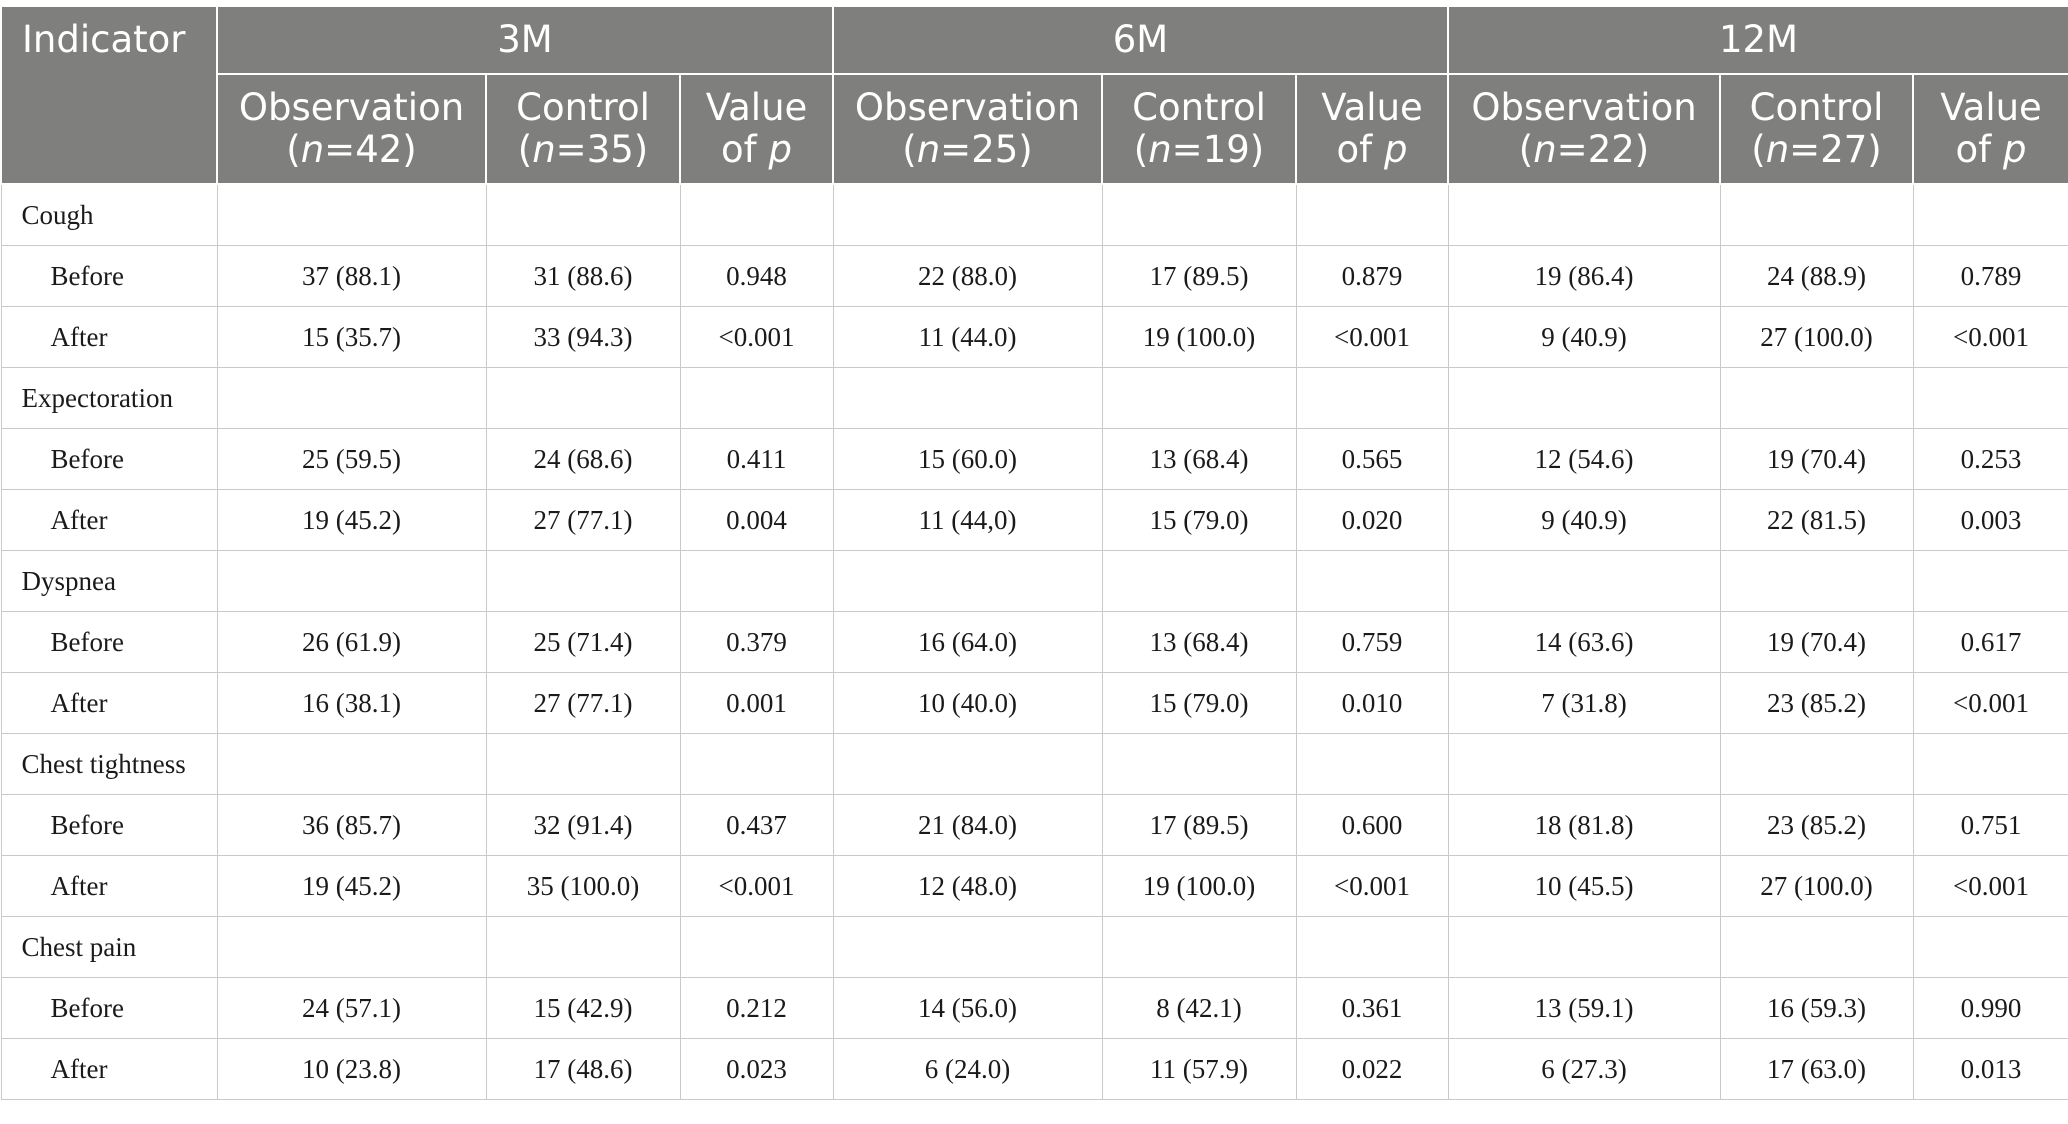  What do you see at coordinates (1199, 1069) in the screenshot?
I see `table-cell: 11 (57.9)` at bounding box center [1199, 1069].